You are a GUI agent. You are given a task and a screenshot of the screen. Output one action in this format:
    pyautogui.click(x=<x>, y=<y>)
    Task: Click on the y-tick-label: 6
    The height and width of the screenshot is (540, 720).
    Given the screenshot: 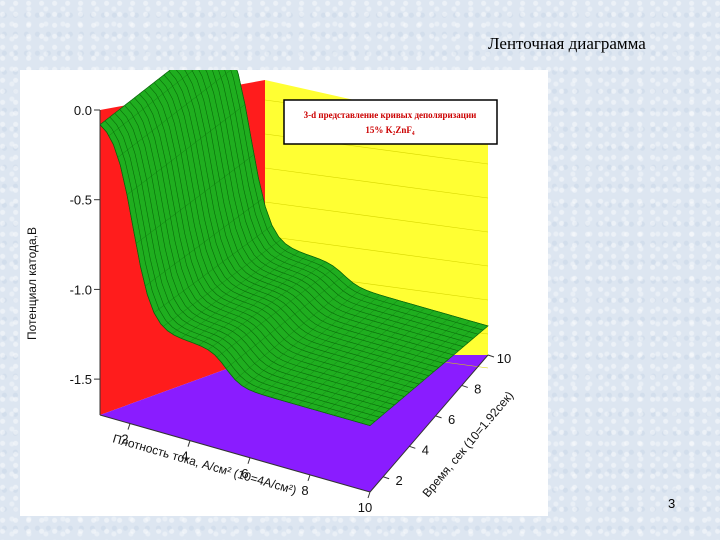 What is the action you would take?
    pyautogui.click(x=451, y=419)
    